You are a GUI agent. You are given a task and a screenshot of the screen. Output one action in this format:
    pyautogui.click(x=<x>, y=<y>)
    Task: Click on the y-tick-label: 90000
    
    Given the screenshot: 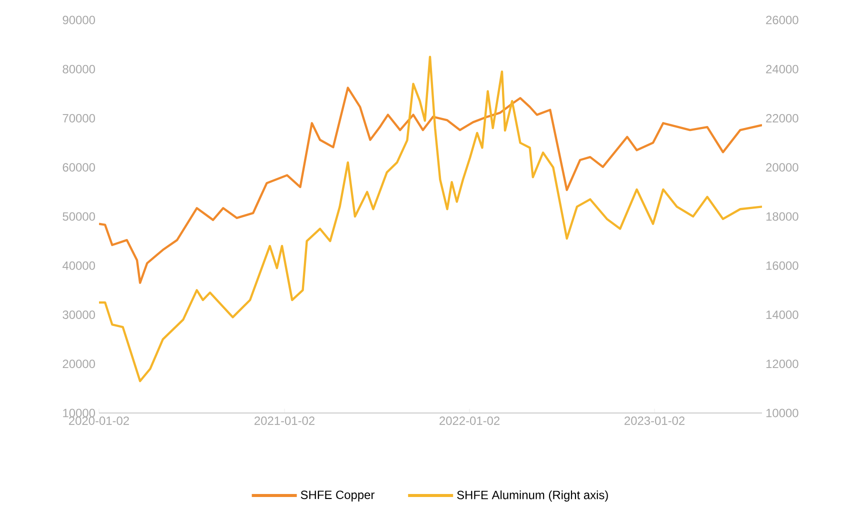 What is the action you would take?
    pyautogui.click(x=79, y=20)
    